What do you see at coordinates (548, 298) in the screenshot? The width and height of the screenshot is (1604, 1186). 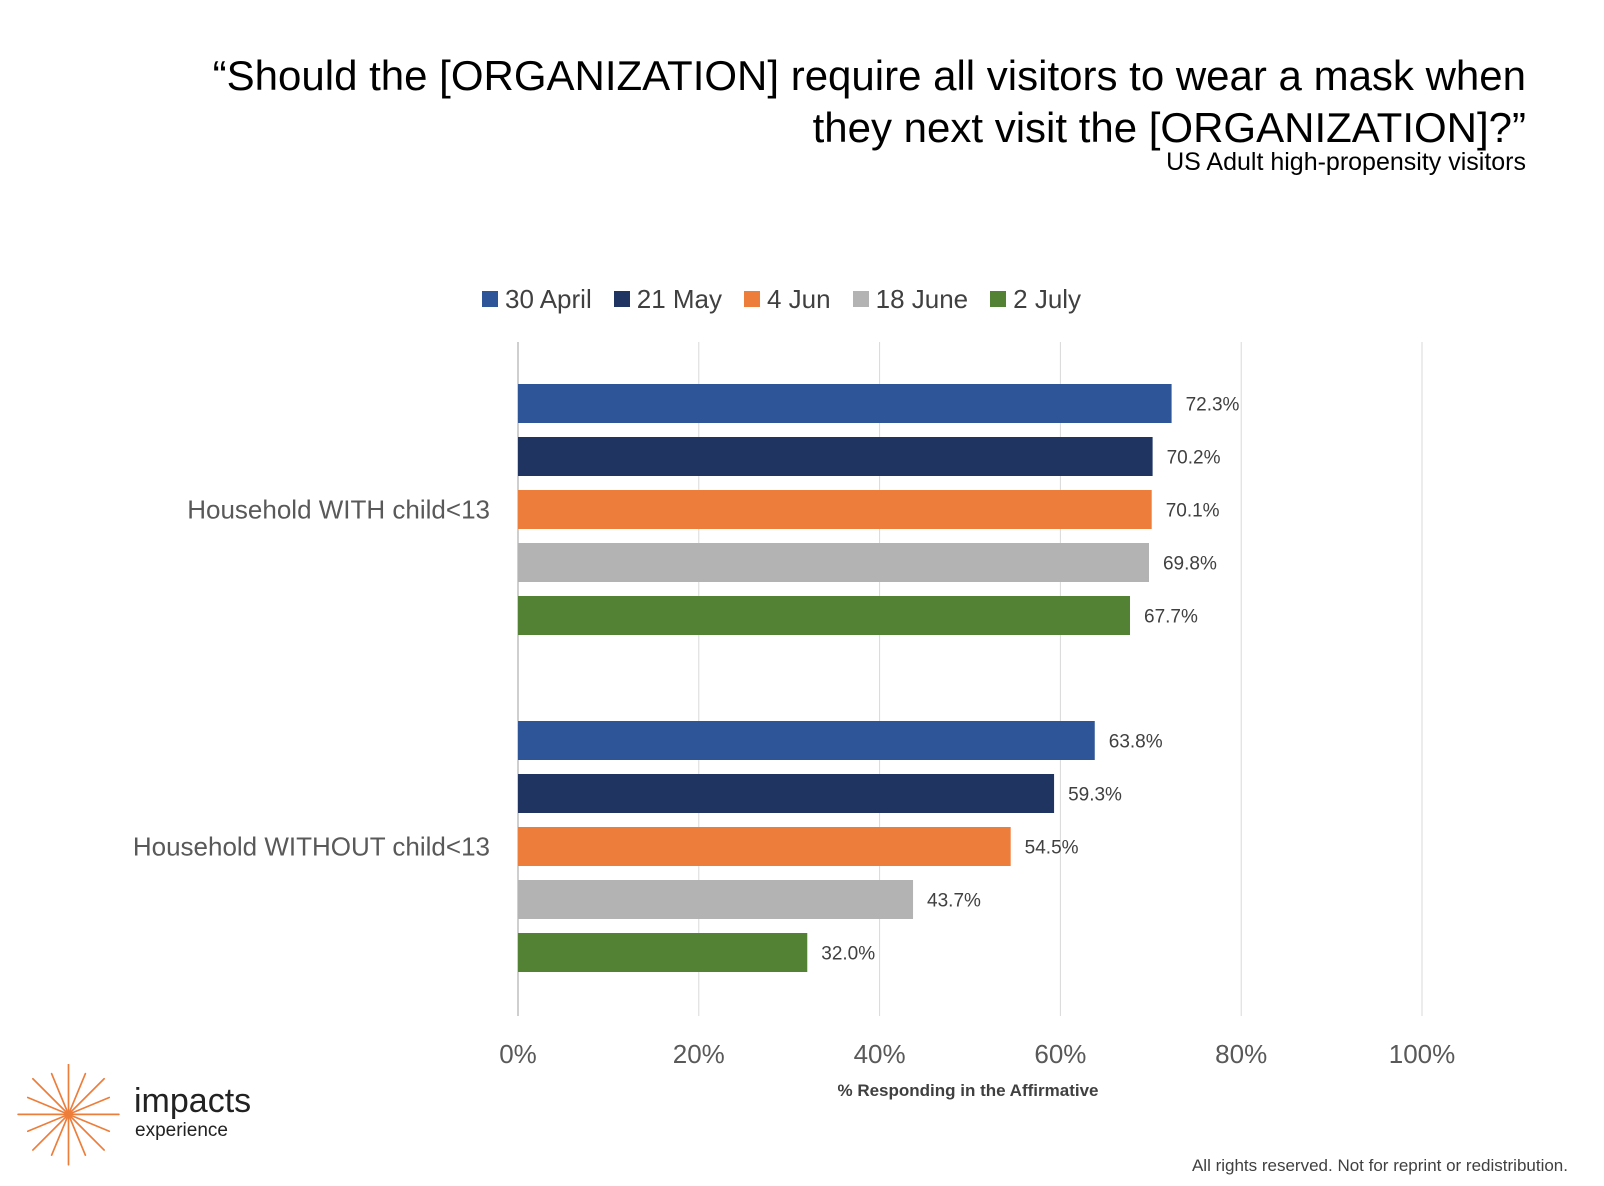 I see `legend-label: 30 April` at bounding box center [548, 298].